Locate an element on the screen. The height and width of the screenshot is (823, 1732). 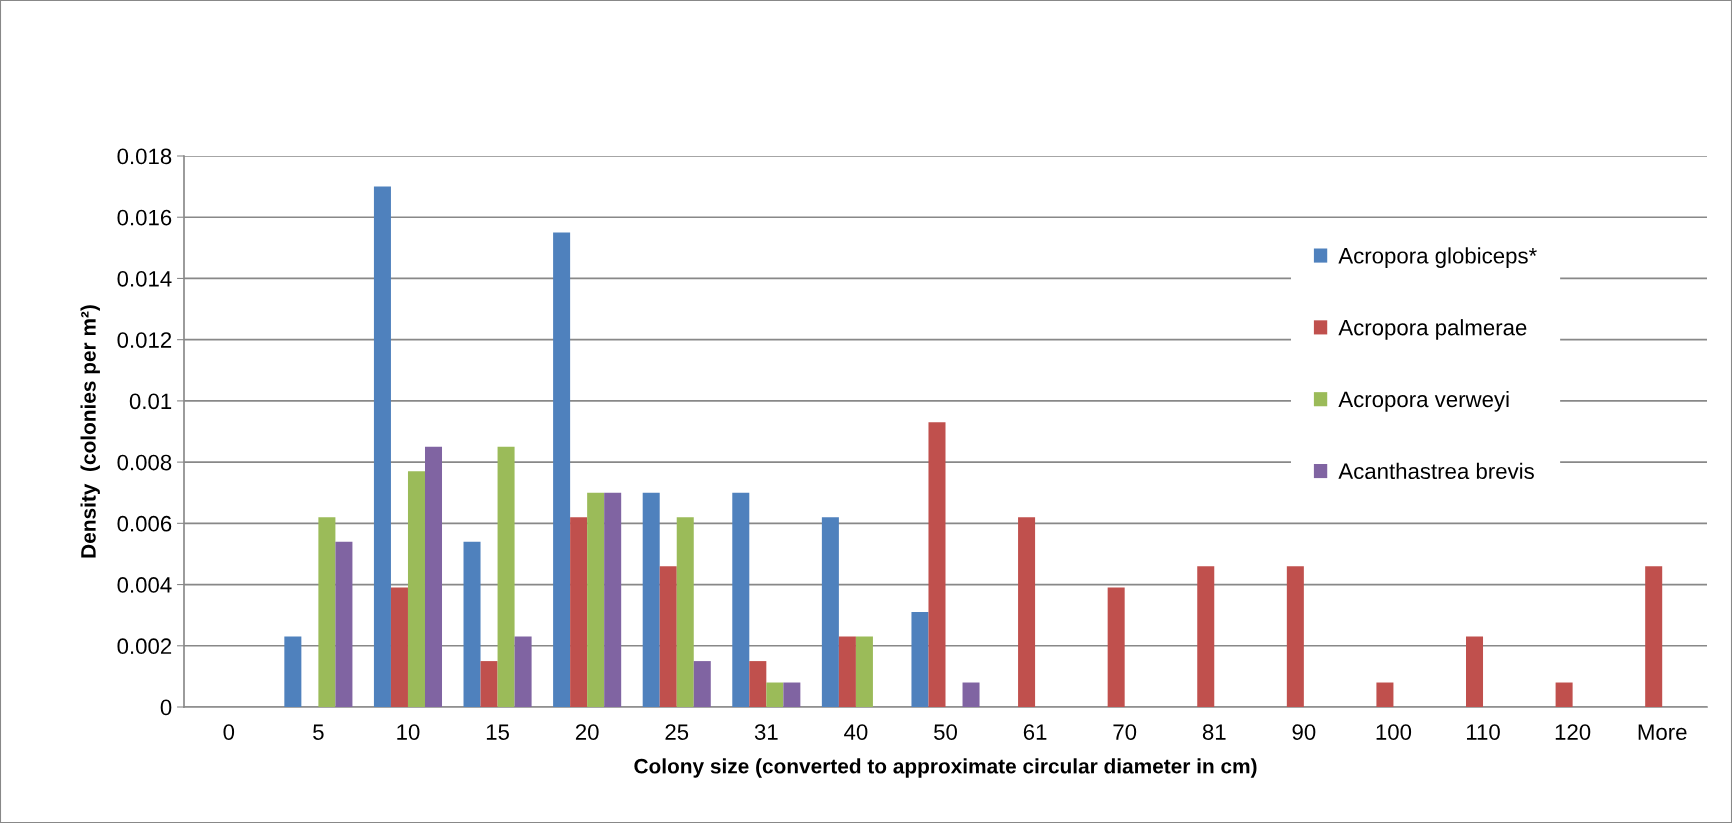
x-tick-label: 15 is located at coordinates (497, 732).